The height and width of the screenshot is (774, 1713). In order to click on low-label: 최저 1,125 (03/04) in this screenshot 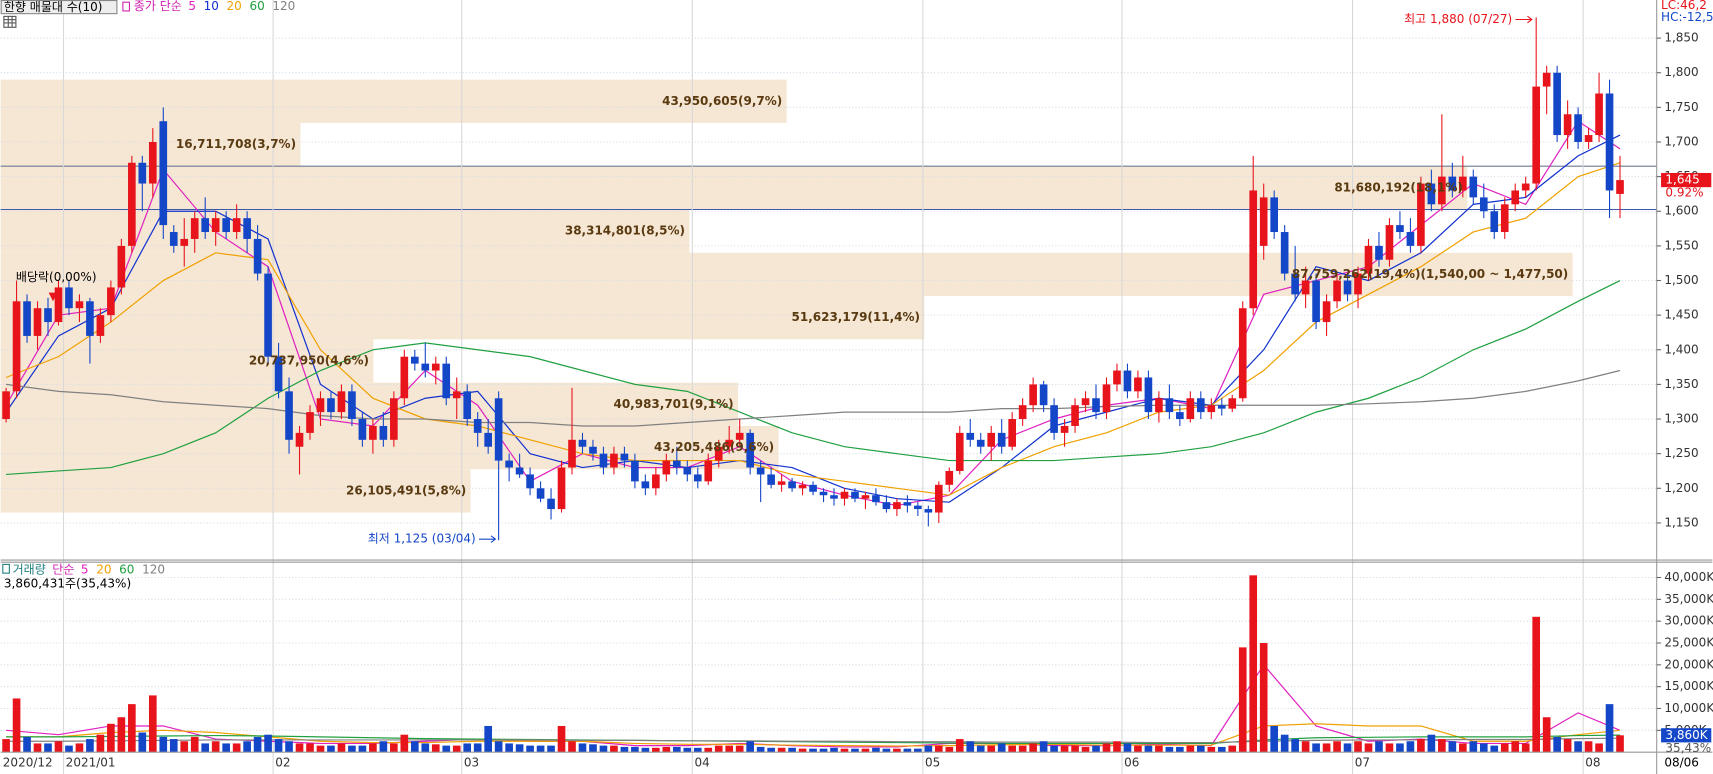, I will do `click(422, 539)`.